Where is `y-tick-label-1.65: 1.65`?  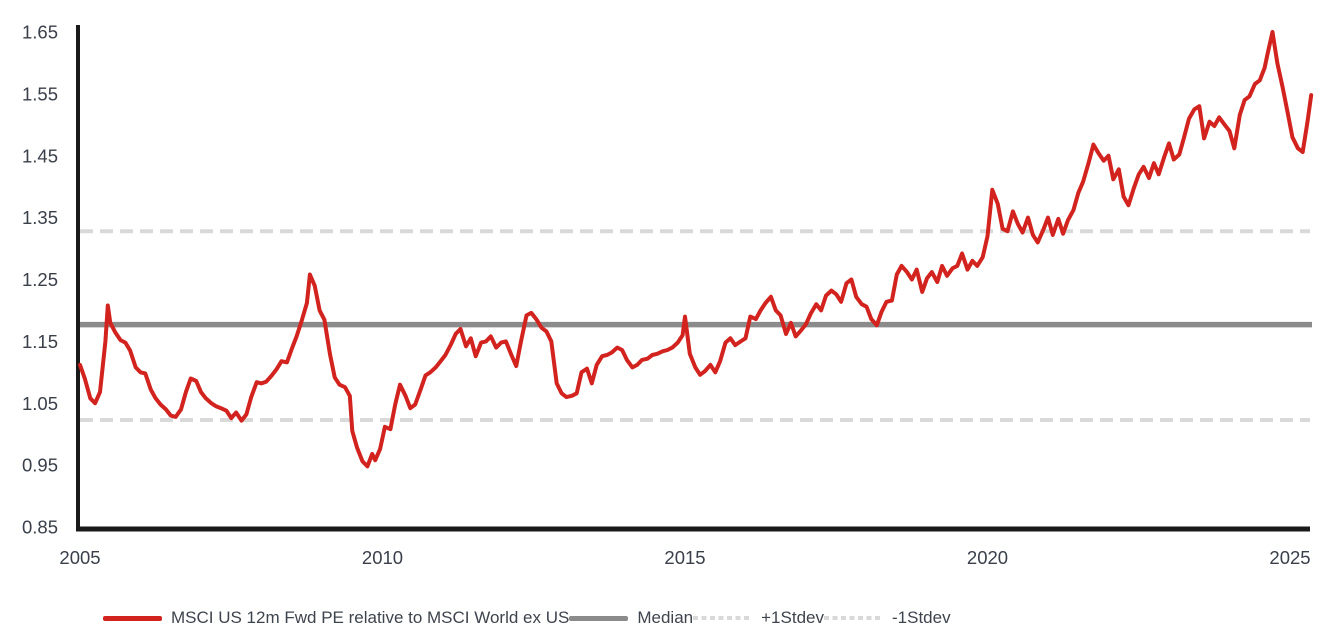 y-tick-label-1.65: 1.65 is located at coordinates (40, 32).